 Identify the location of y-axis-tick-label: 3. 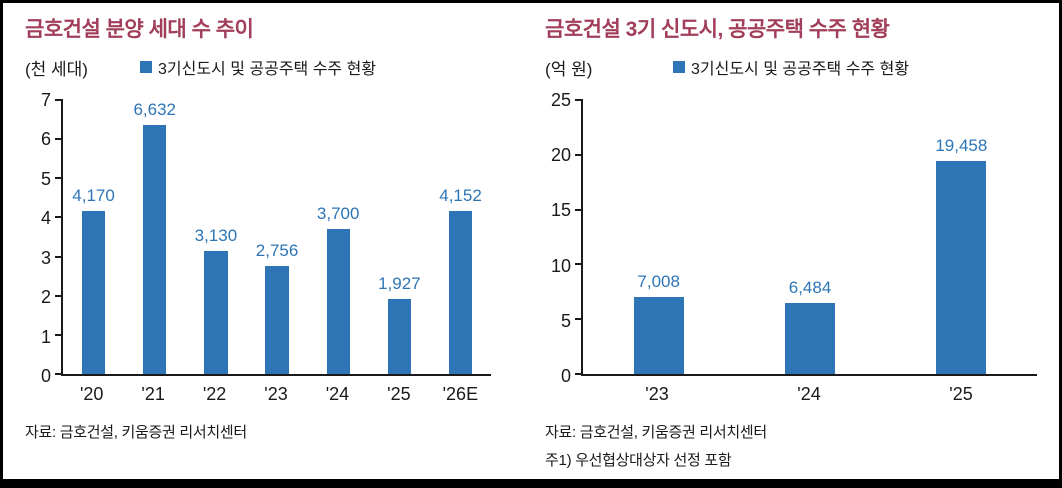
(45, 257).